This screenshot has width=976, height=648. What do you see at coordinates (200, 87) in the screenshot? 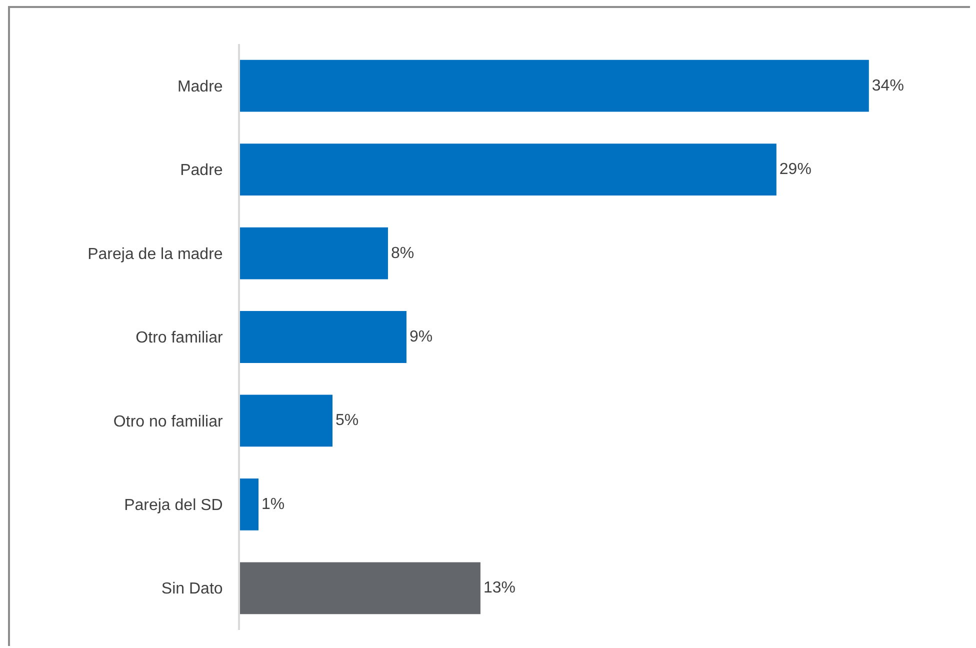
I see `y-tick-label: Madre` at bounding box center [200, 87].